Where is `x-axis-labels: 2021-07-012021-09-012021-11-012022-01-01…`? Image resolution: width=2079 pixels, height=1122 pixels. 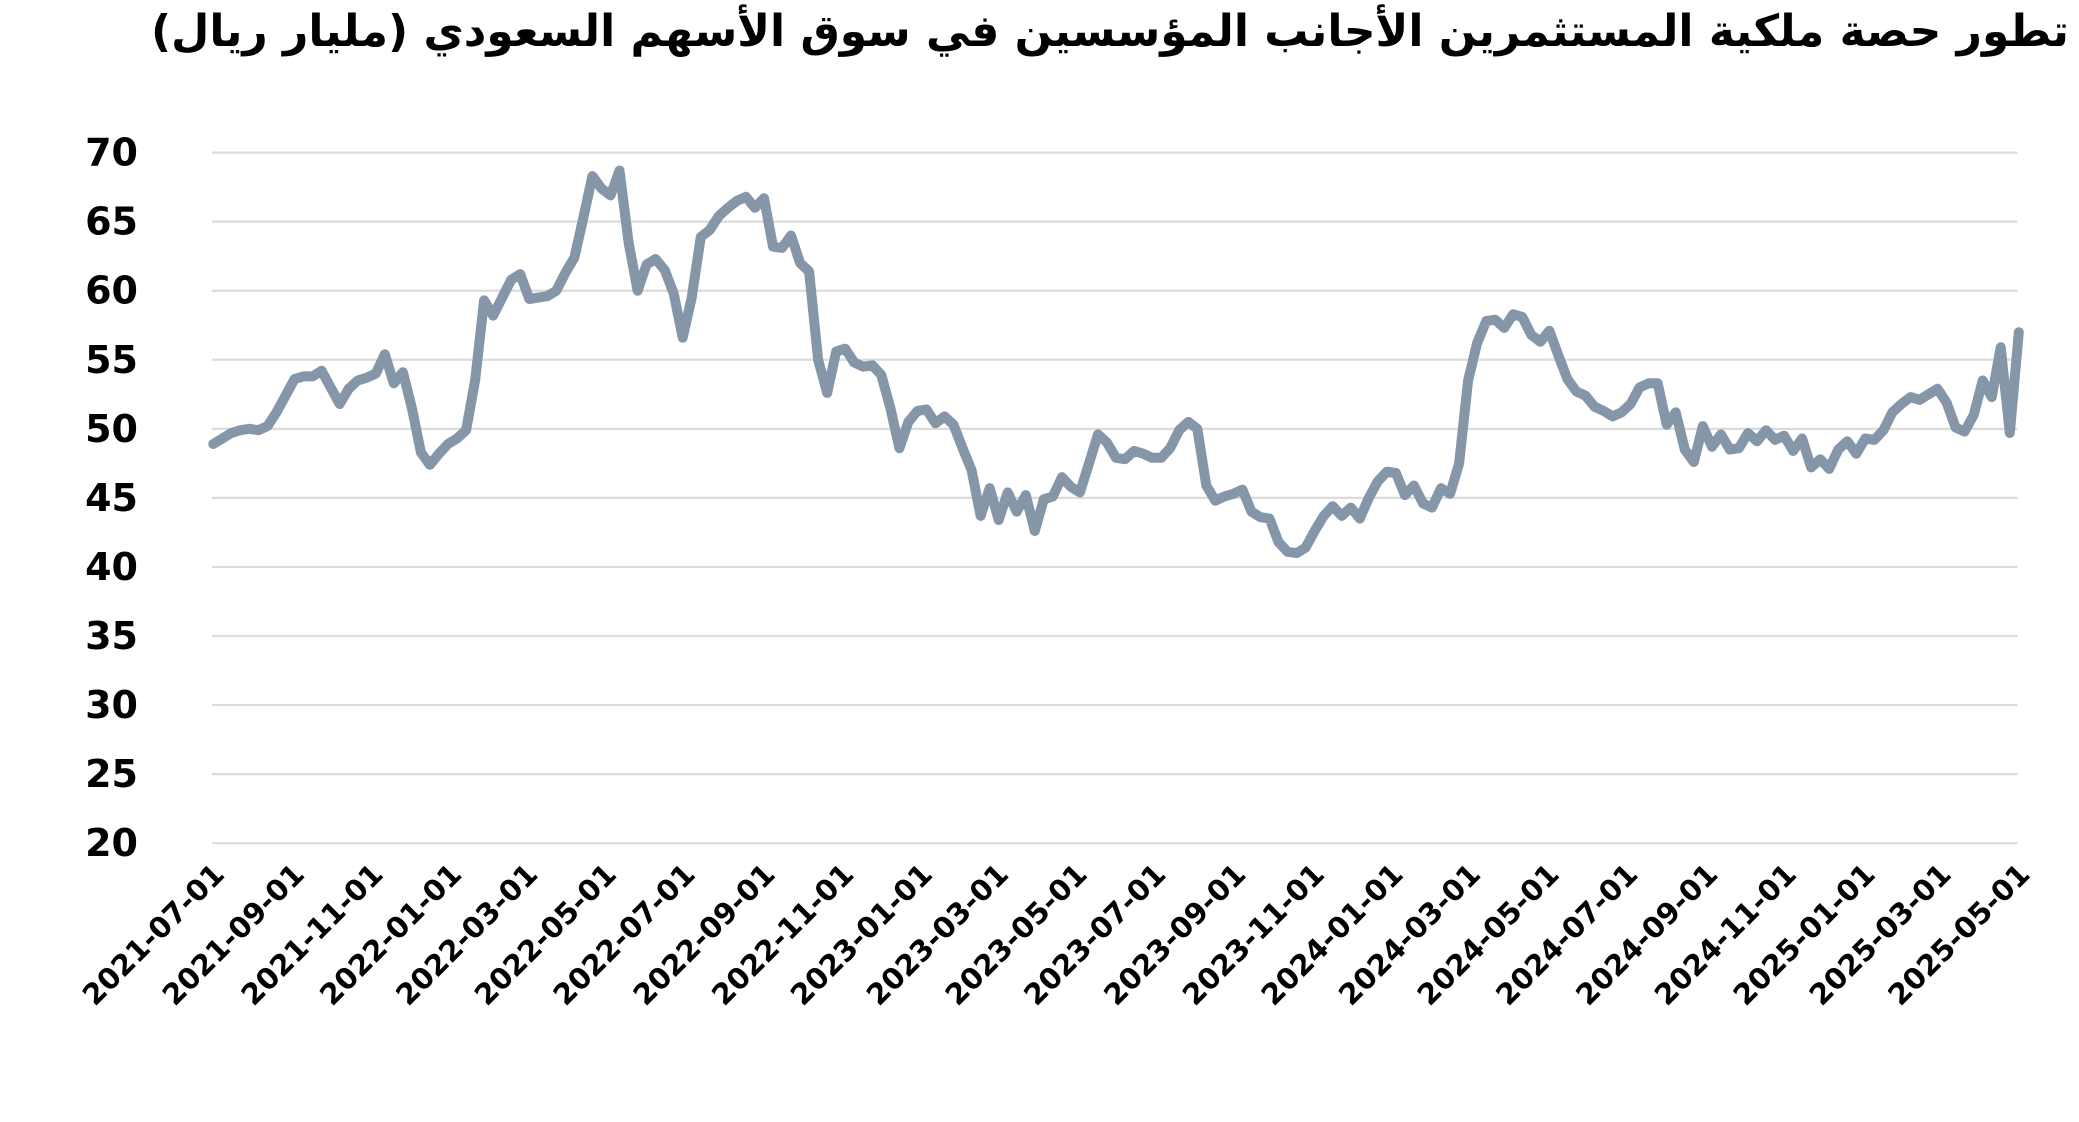
x-axis-labels: 2021-07-012021-09-012021-11-012022-01-01… is located at coordinates (1056, 934).